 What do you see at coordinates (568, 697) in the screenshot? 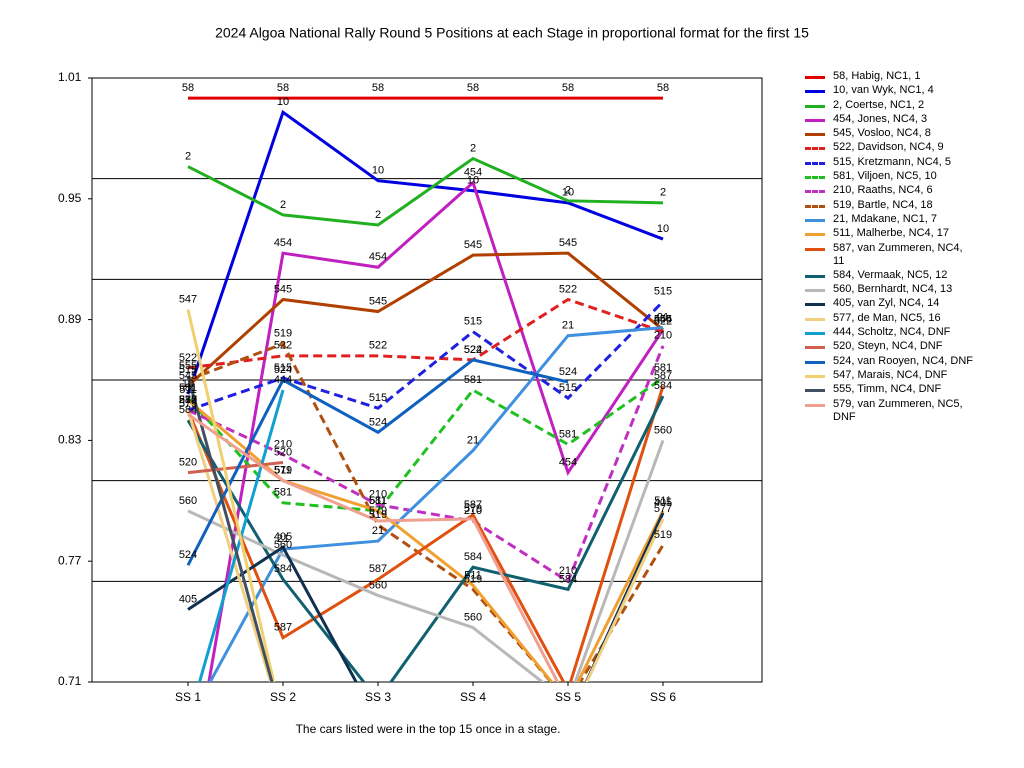
I see `x-tick-label: SS 5` at bounding box center [568, 697].